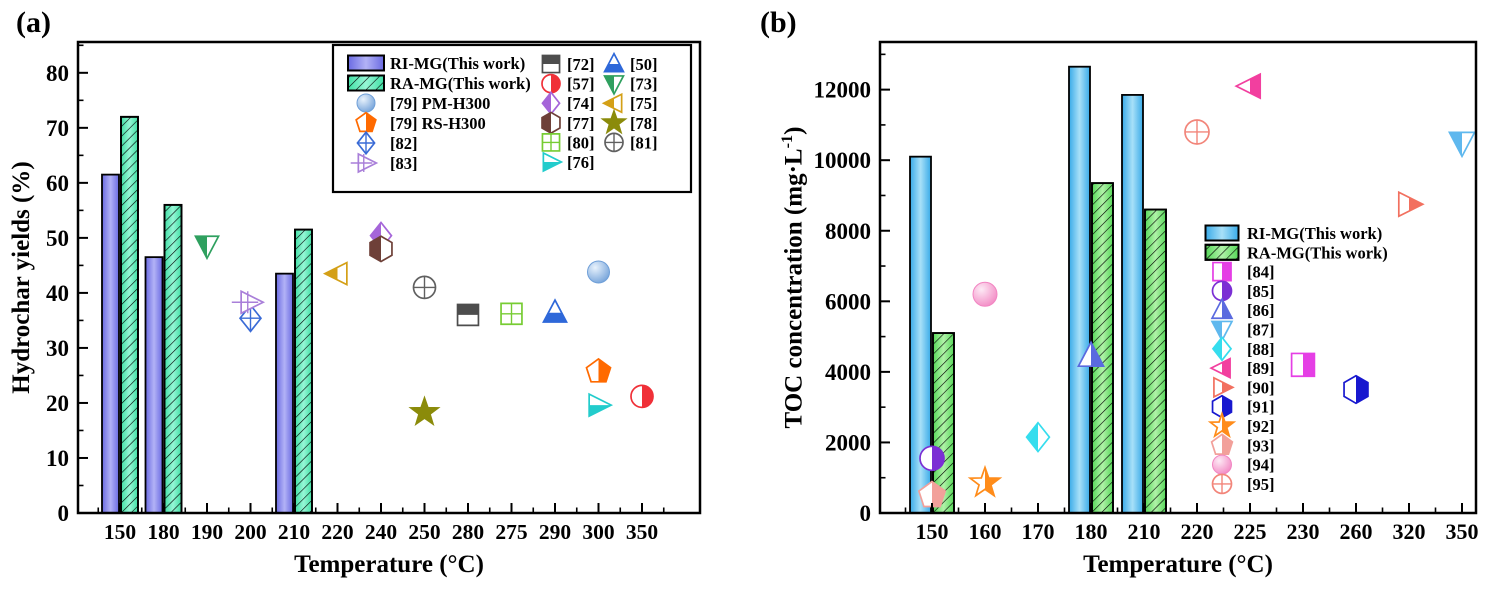 Image resolution: width=1500 pixels, height=592 pixels. Describe the element at coordinates (440, 103) in the screenshot. I see `legend-label: [79] PM-H300` at that location.